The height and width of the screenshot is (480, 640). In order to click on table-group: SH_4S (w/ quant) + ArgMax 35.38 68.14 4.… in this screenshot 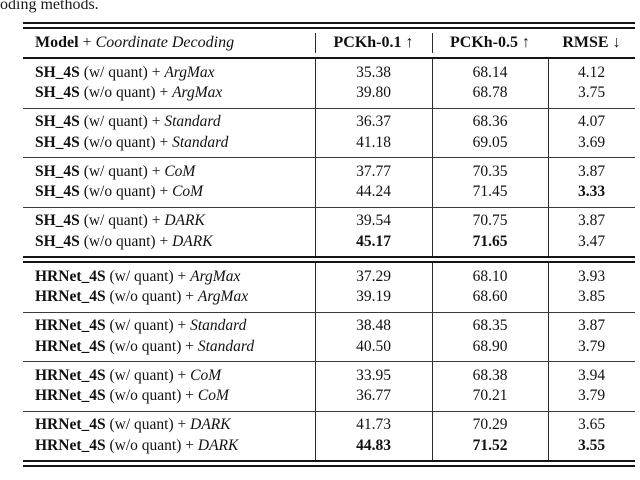, I will do `click(329, 83)`.